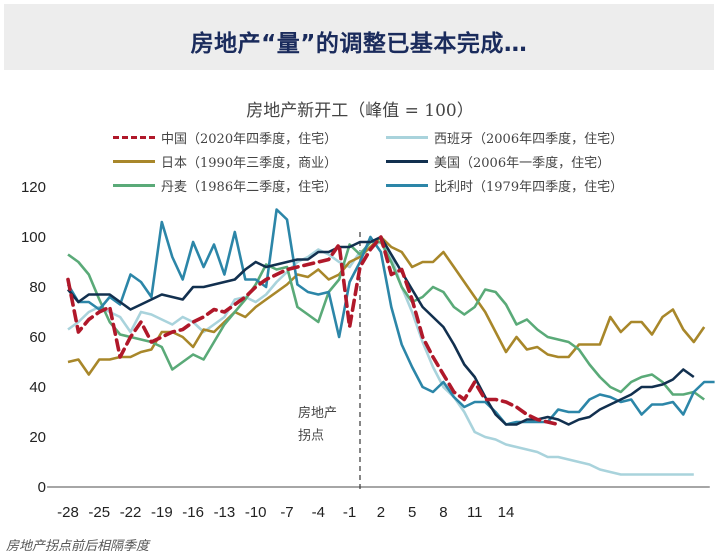 The width and height of the screenshot is (720, 558). I want to click on x-tick-label: 5, so click(412, 512).